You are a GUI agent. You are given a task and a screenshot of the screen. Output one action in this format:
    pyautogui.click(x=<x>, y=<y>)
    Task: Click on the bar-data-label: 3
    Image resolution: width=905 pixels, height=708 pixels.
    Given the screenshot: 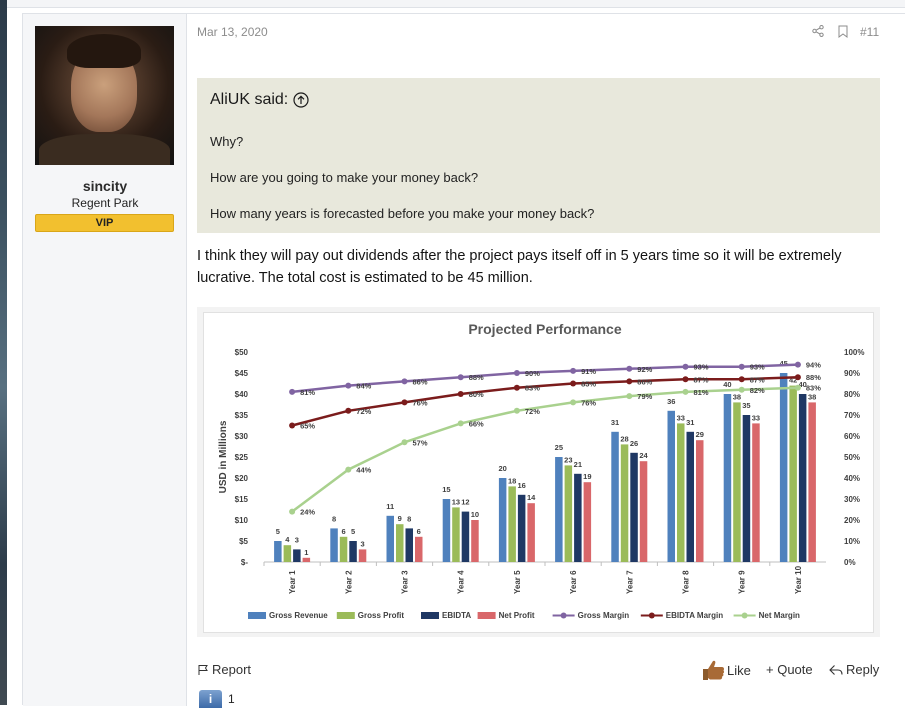 What is the action you would take?
    pyautogui.click(x=362, y=543)
    